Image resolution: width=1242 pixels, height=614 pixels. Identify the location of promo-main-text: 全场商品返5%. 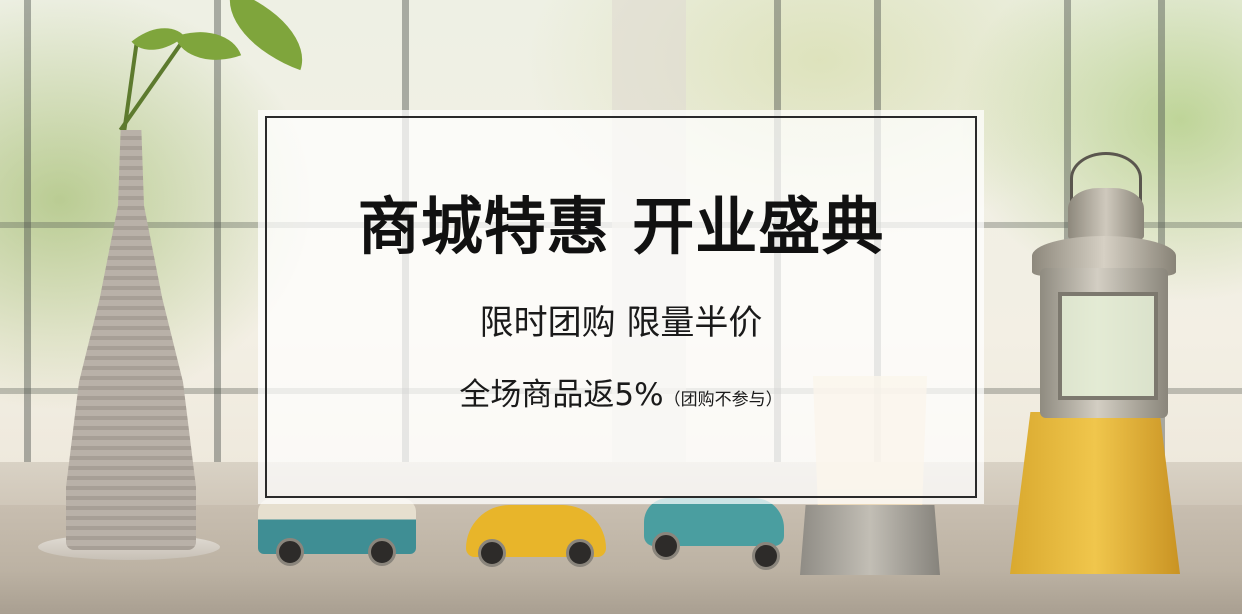
(561, 395).